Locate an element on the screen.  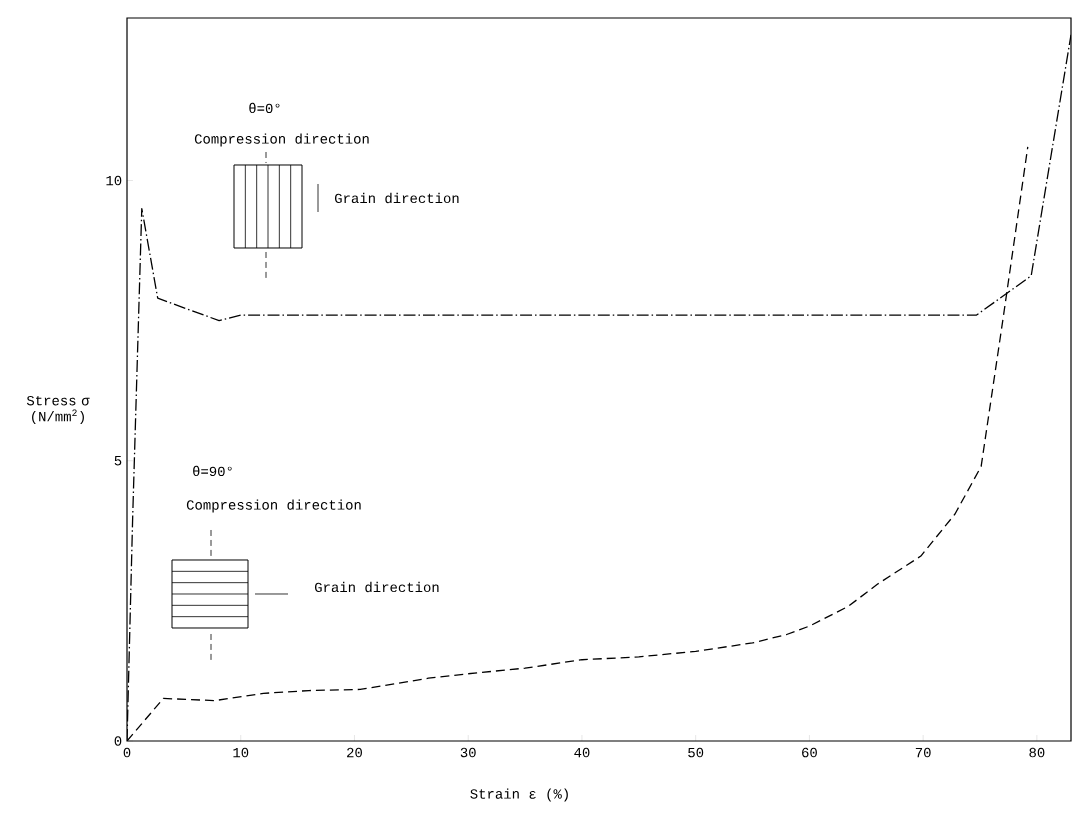
x-tick-label: 0 is located at coordinates (127, 752).